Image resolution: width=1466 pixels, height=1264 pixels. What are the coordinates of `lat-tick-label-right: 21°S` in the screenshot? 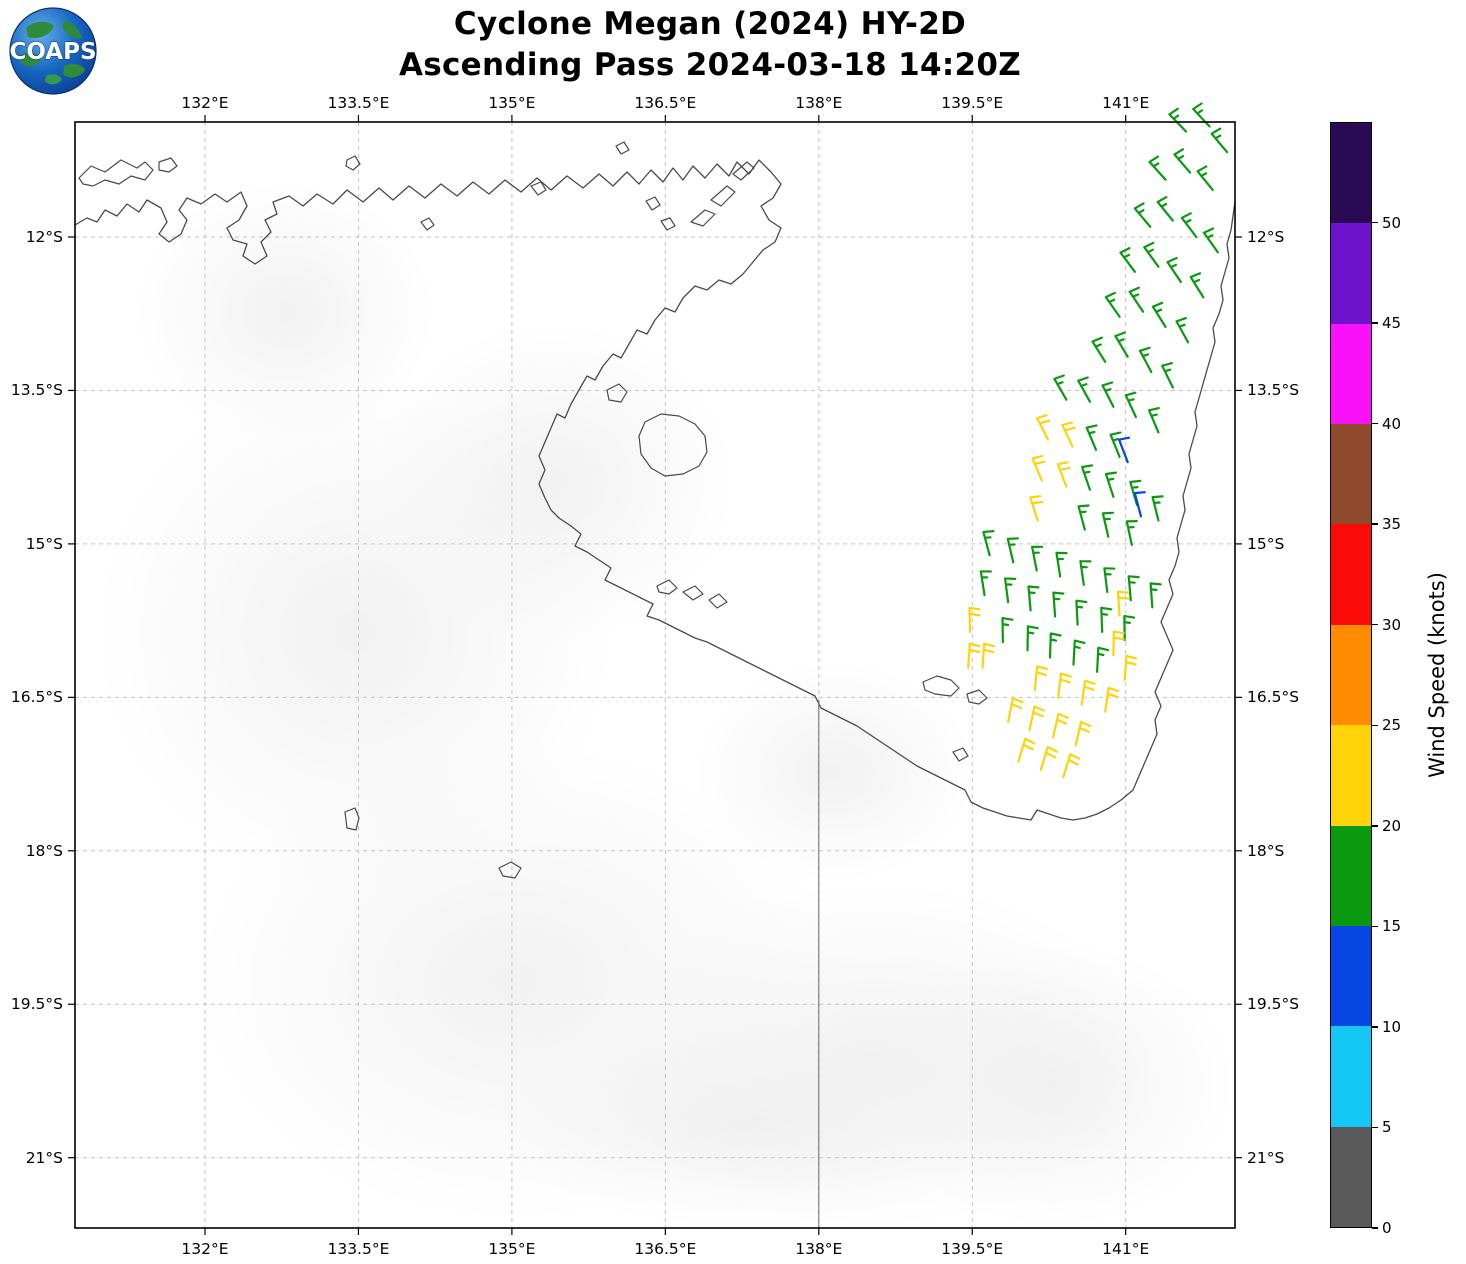 It's located at (1266, 1157).